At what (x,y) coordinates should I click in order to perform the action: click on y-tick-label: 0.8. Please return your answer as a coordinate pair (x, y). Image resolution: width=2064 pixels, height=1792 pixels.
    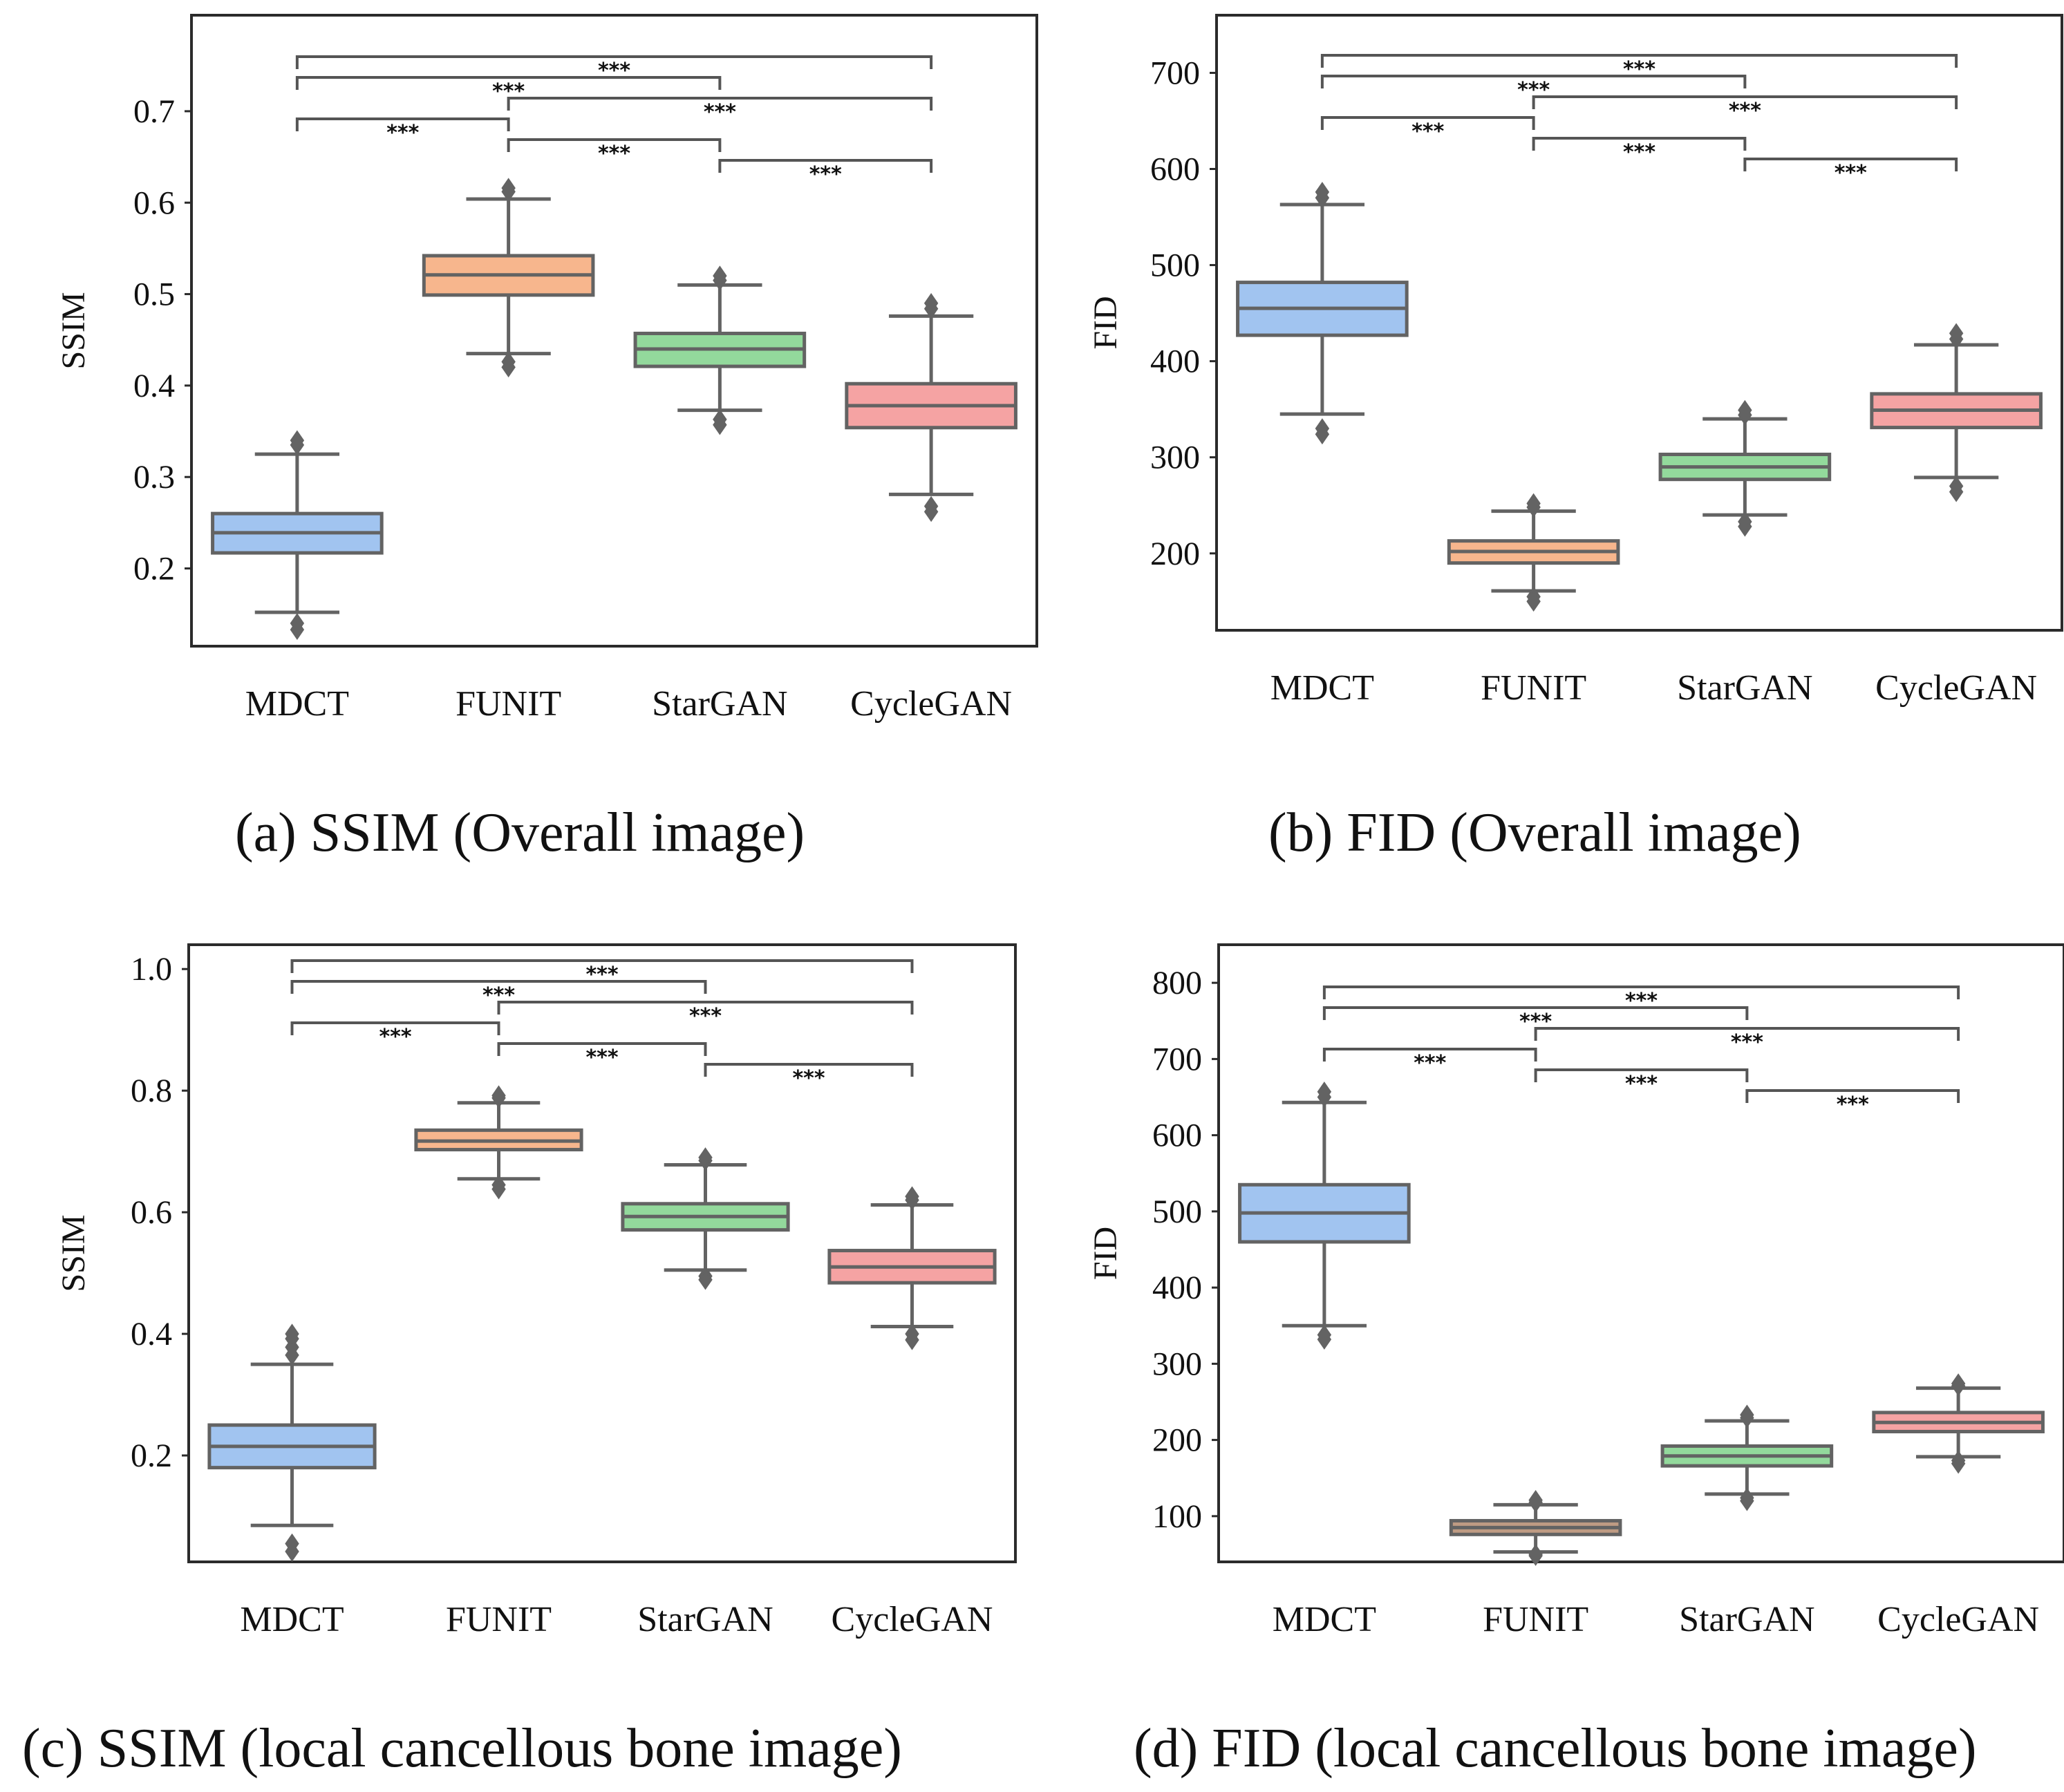
    Looking at the image, I should click on (151, 1091).